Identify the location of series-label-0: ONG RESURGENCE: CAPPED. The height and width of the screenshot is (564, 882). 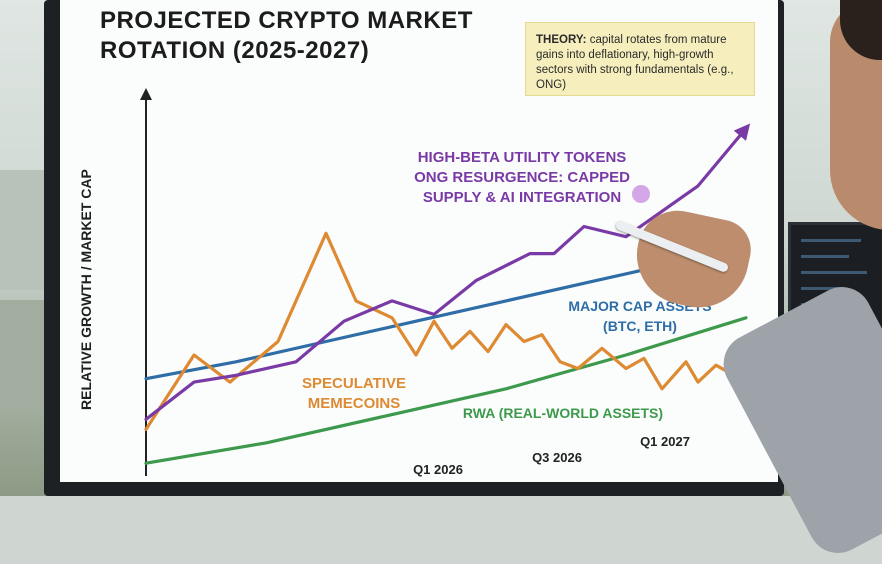
(522, 177).